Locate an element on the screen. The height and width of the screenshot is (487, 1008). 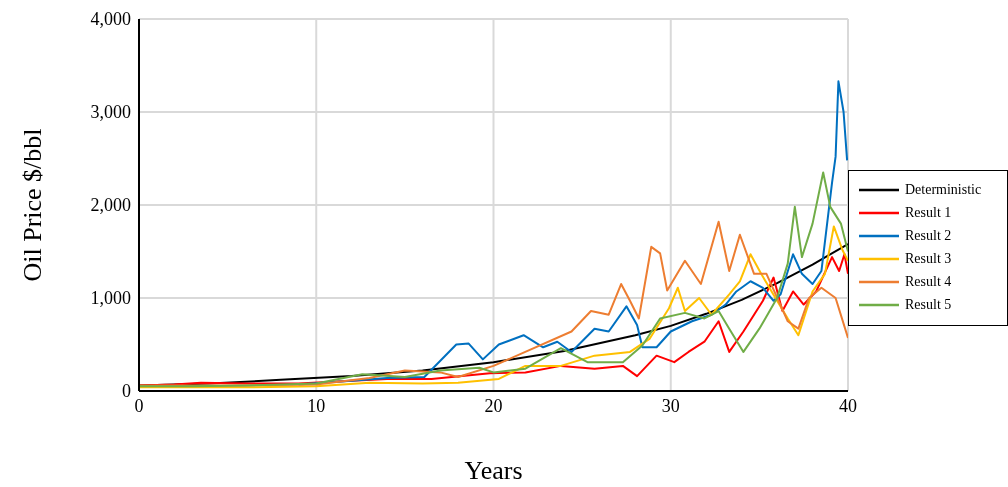
y-tick-label: 4,000 is located at coordinates (110, 19).